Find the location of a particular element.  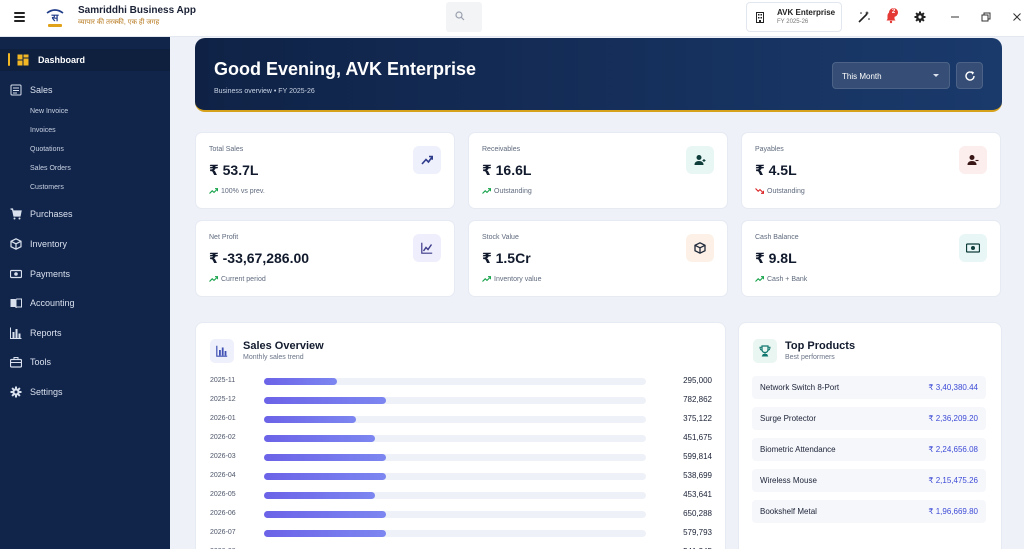

stat-subtext: 100% vs prev. is located at coordinates (237, 191).